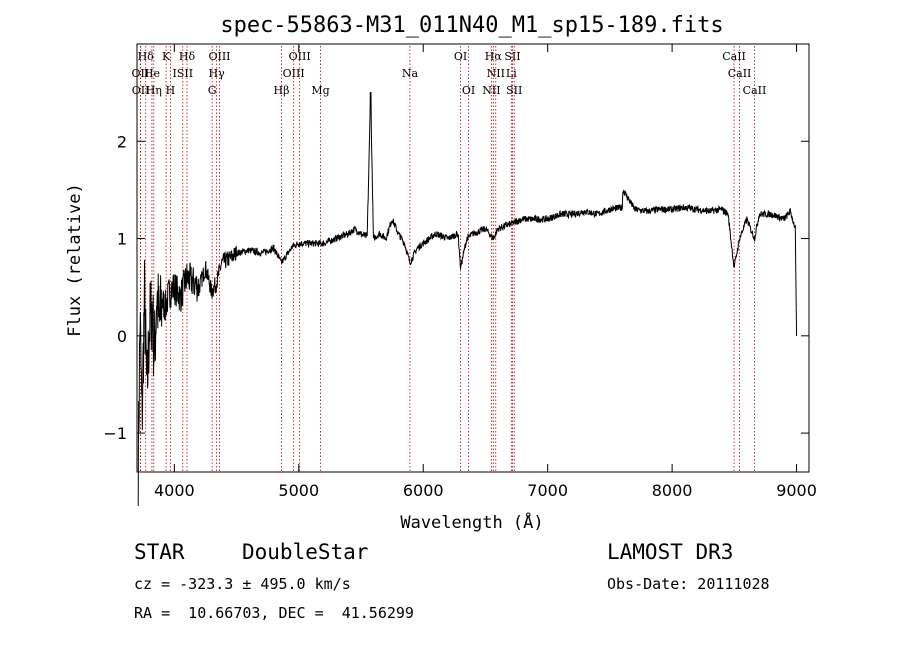  Describe the element at coordinates (152, 73) in the screenshot. I see `line-label-10: He` at that location.